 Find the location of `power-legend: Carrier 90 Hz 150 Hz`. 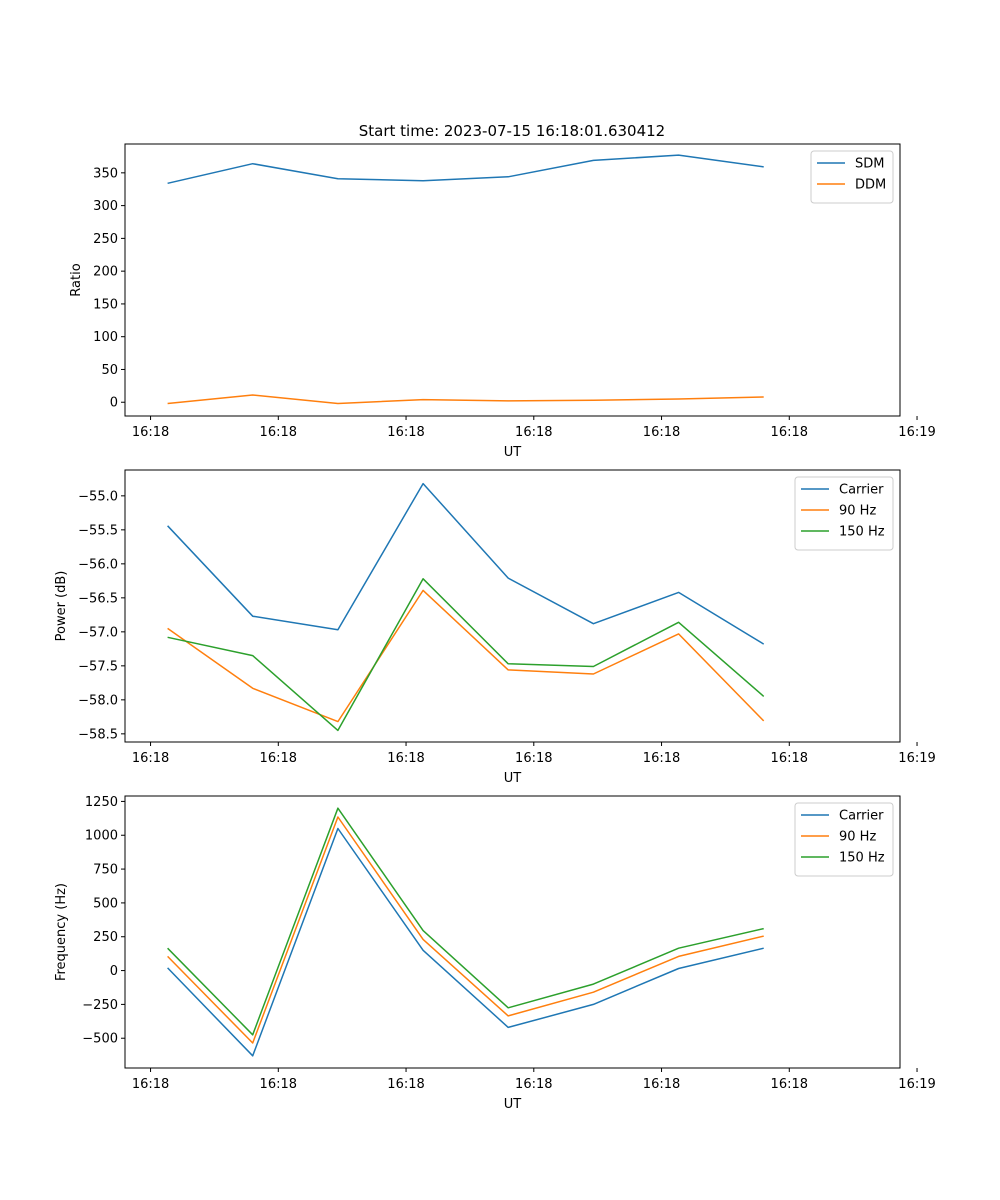

power-legend: Carrier 90 Hz 150 Hz is located at coordinates (844, 513).